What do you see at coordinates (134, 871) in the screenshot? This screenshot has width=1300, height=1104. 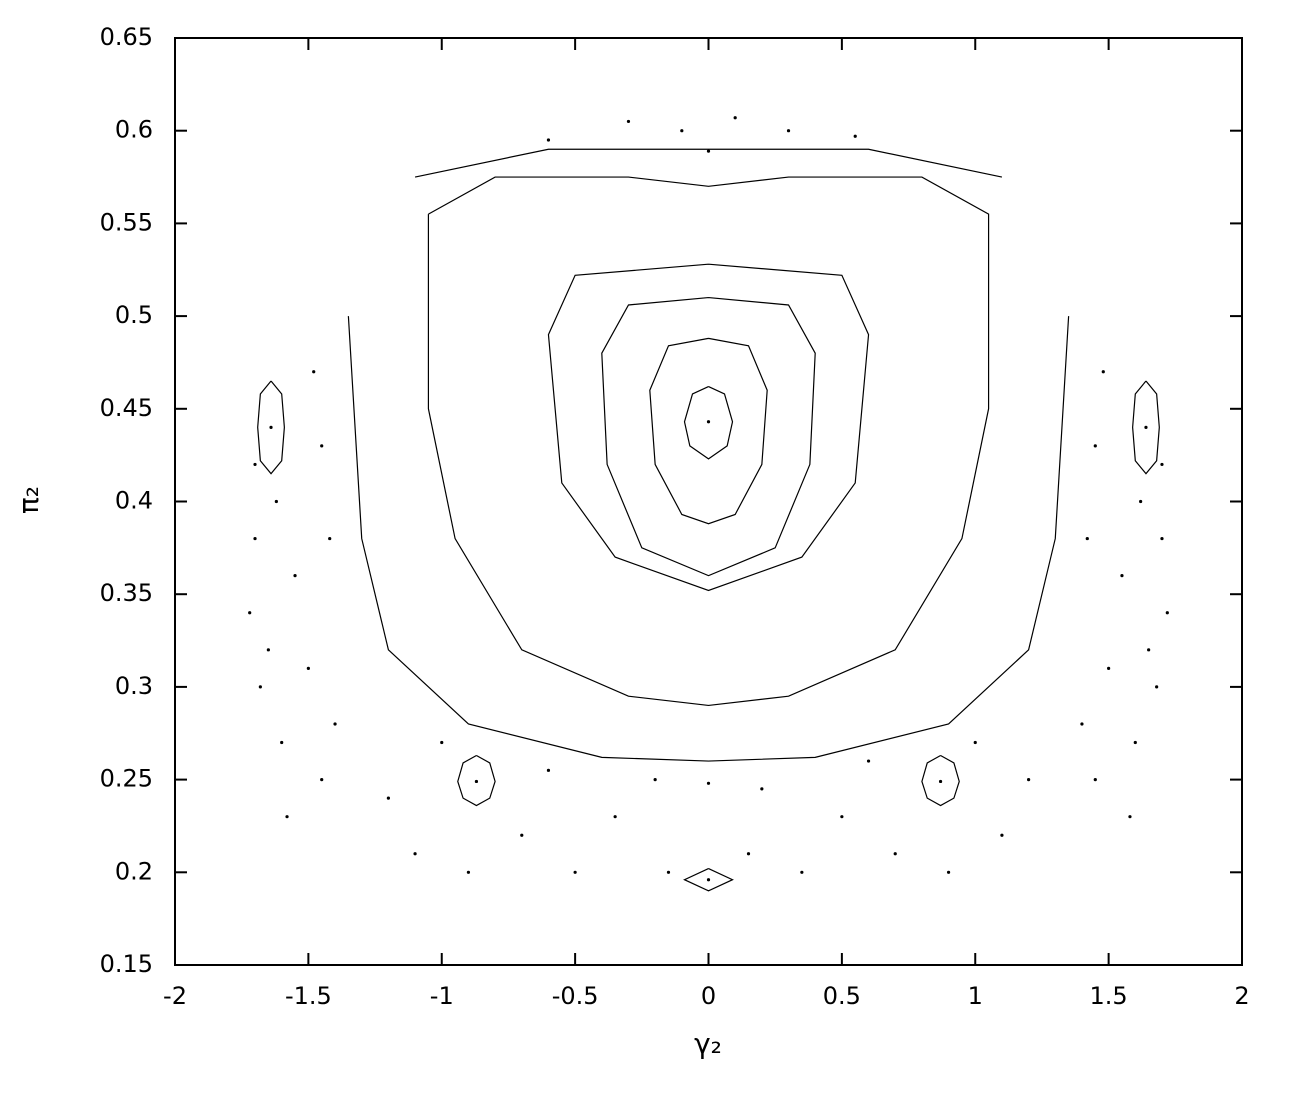 I see `y-tick-label: 0.2` at bounding box center [134, 871].